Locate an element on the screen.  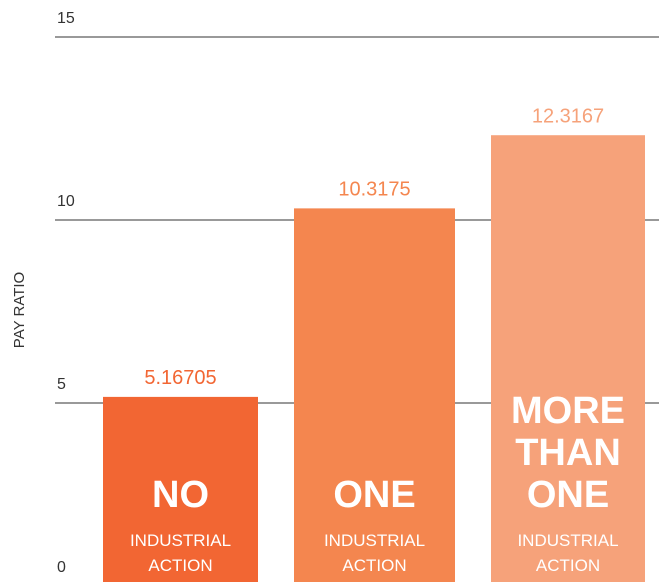
bar-category-label: NO is located at coordinates (180, 495).